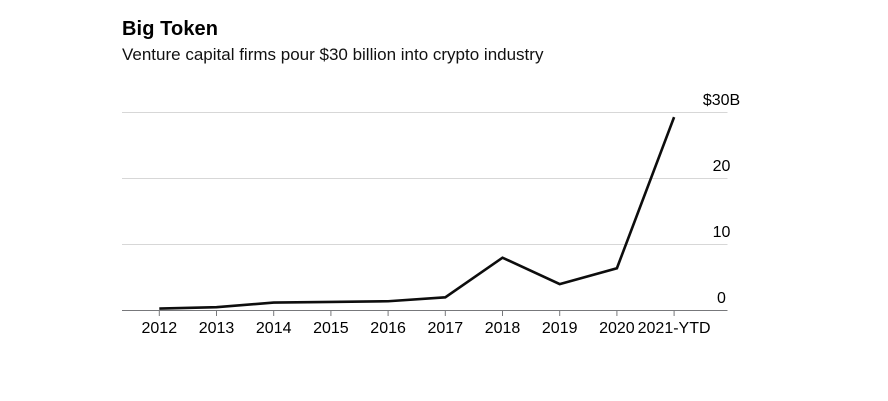  I want to click on x-tick-label: 2014, so click(274, 328).